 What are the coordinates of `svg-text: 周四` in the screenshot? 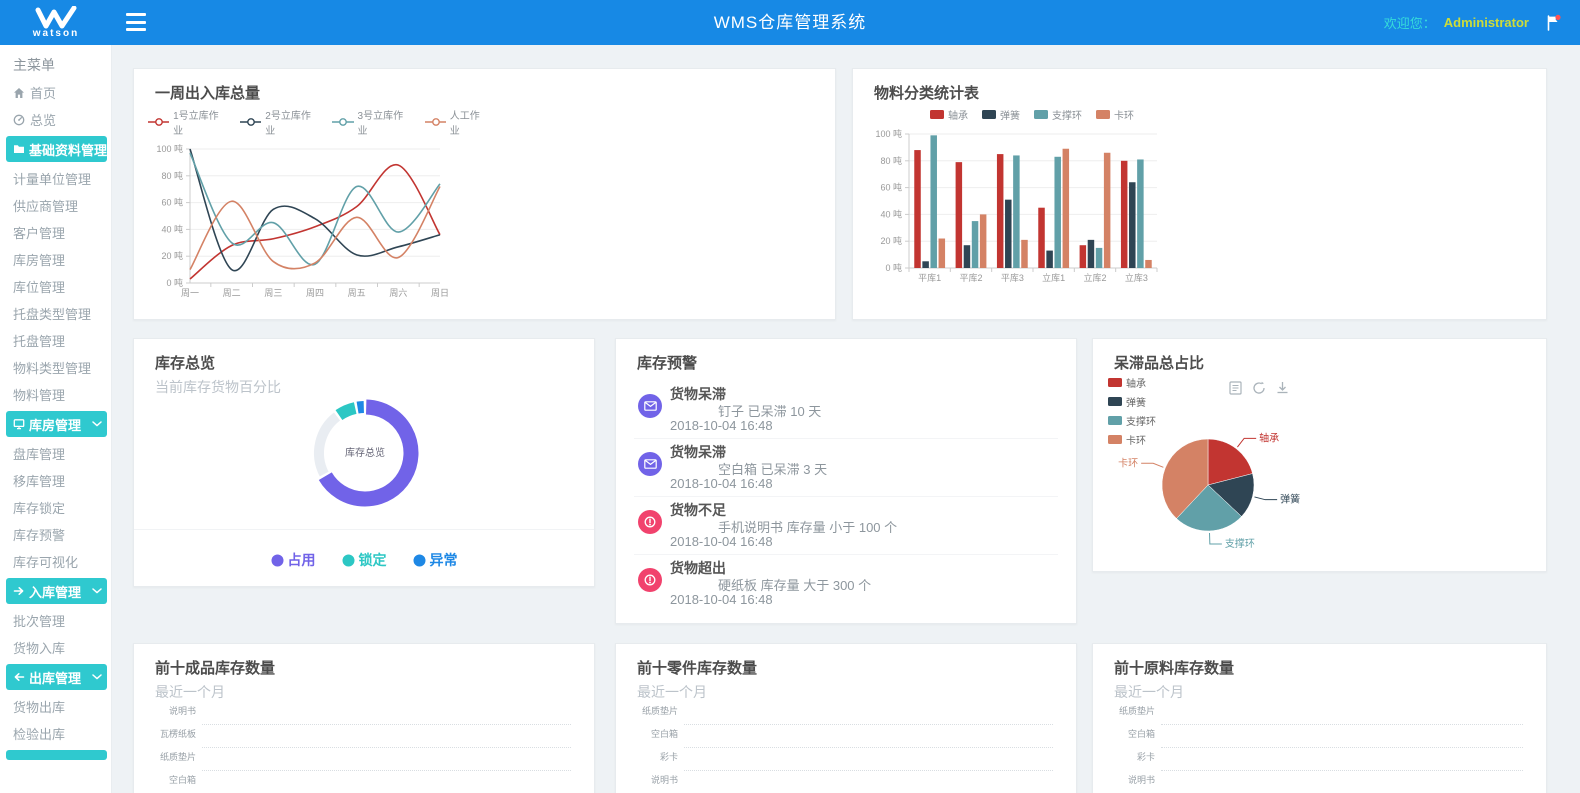 It's located at (315, 293).